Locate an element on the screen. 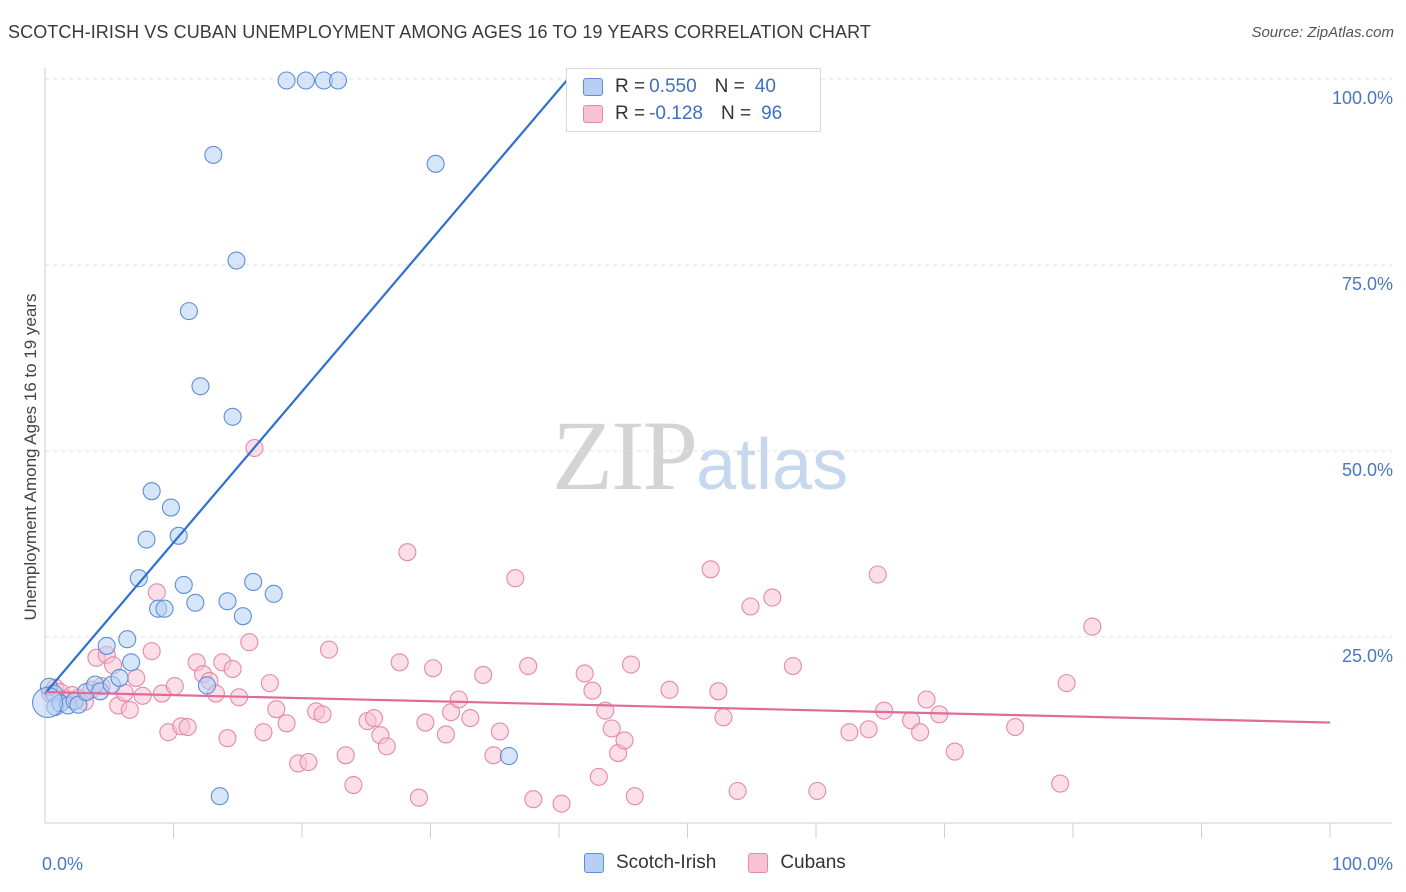 The width and height of the screenshot is (1406, 892). x-tick-label: 0.0% is located at coordinates (62, 864).